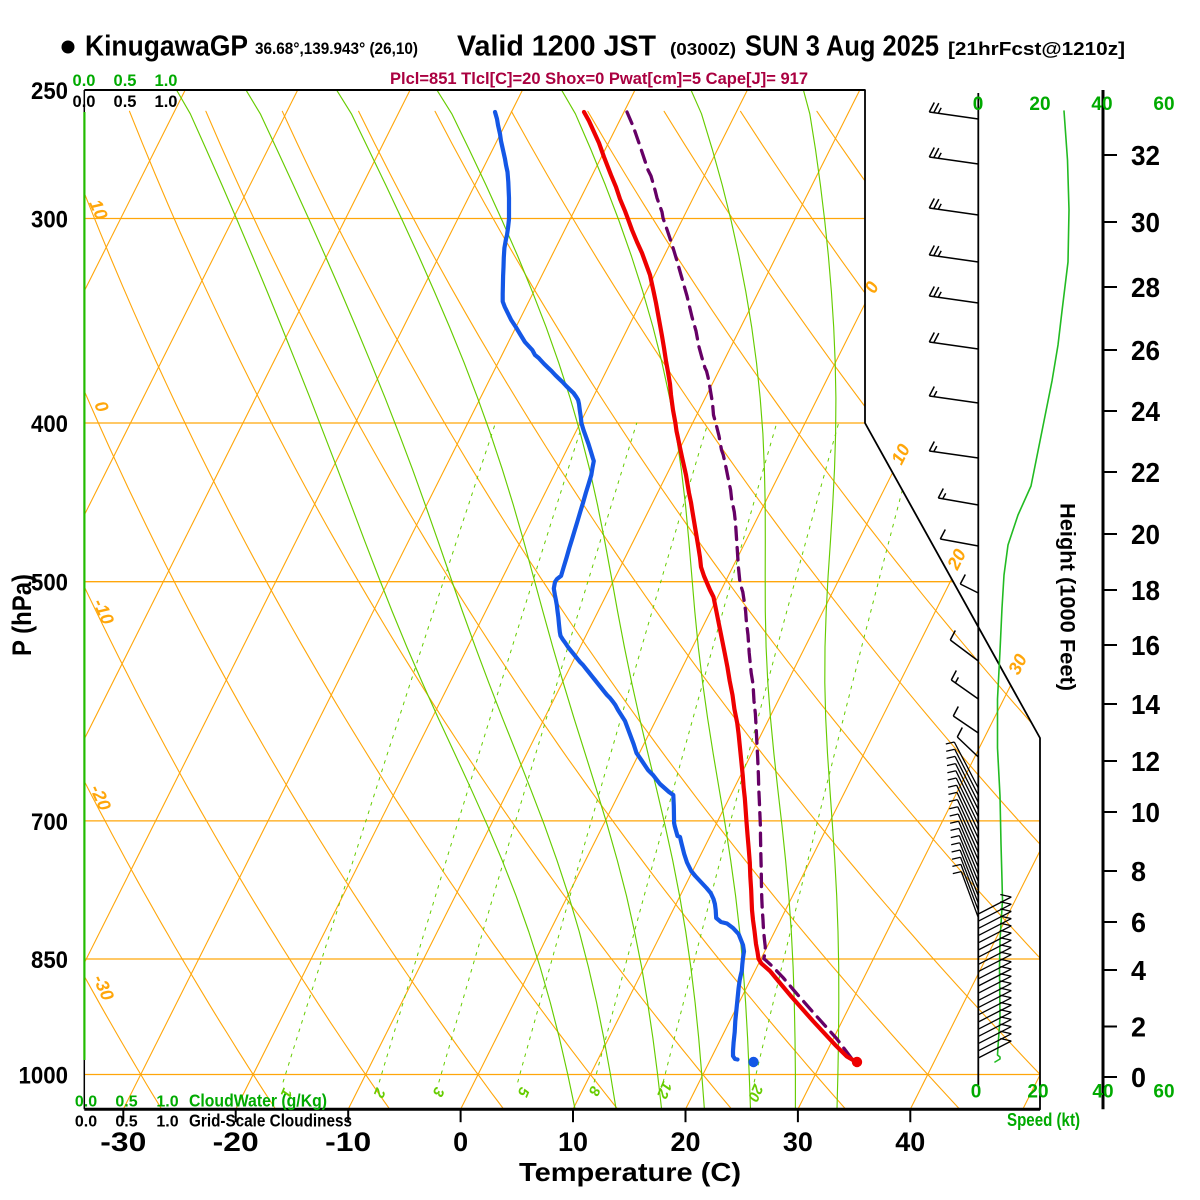 Image resolution: width=1200 pixels, height=1200 pixels. Describe the element at coordinates (336, 48) in the screenshot. I see `svg-text: 36.68°,139.943° (26,10)` at that location.